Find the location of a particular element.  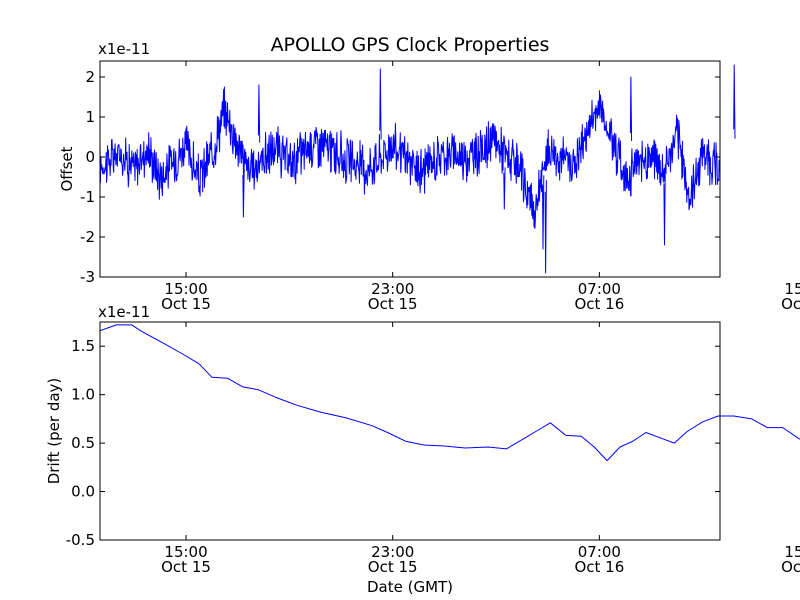

y-tick-label: -0.5 is located at coordinates (80, 540).